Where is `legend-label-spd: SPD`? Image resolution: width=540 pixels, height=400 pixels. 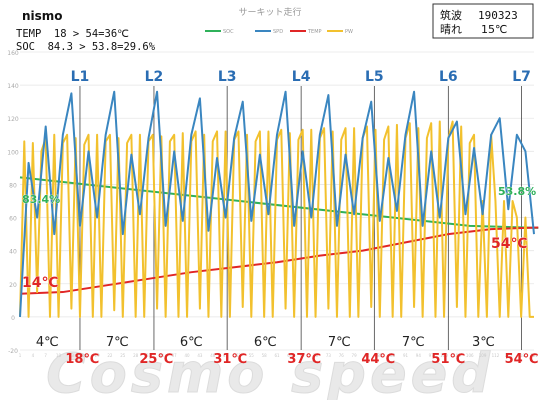 legend-label-spd: SPD is located at coordinates (278, 32).